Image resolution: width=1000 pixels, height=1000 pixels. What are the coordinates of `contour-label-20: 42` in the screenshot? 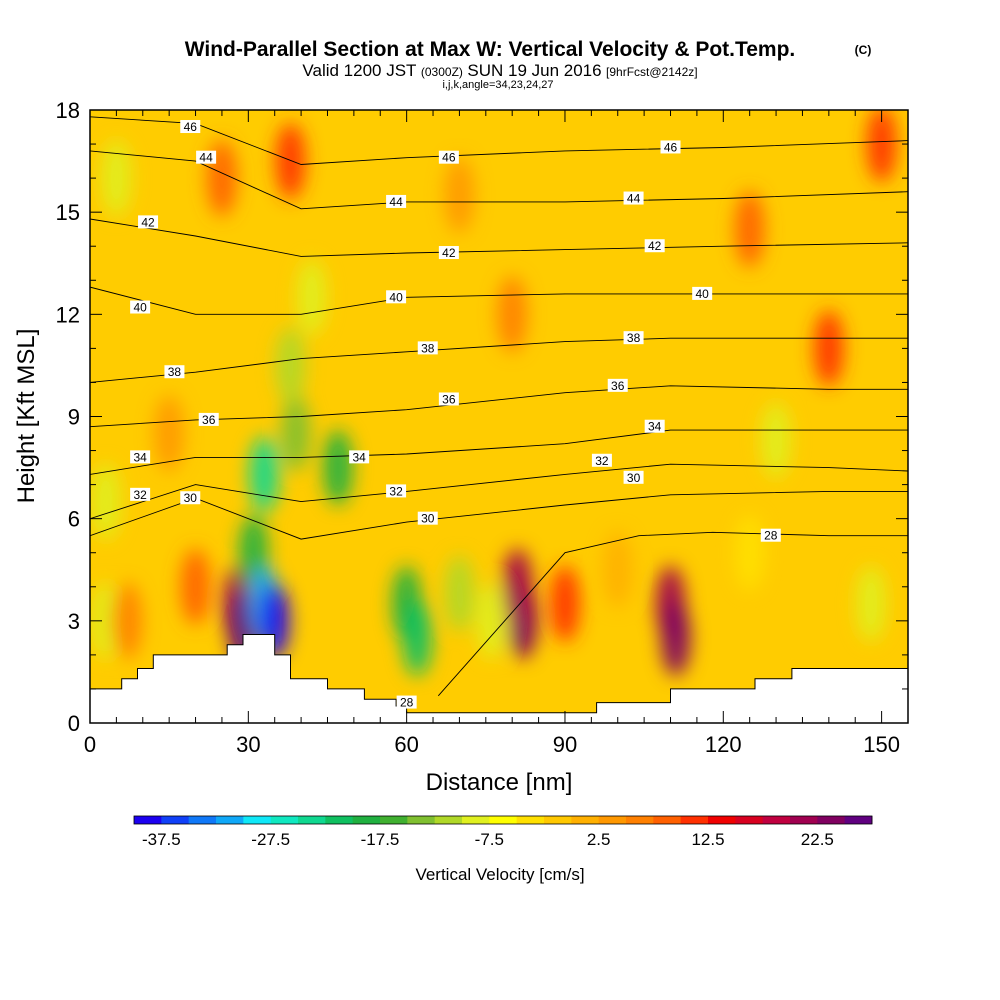 It's located at (654, 246).